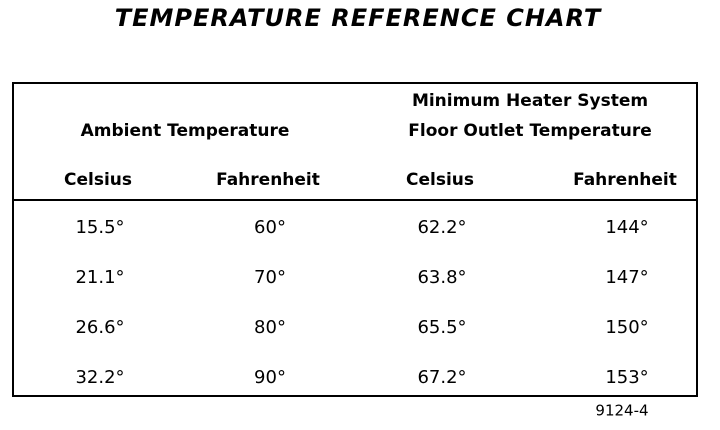 This screenshot has height=430, width=720. I want to click on cell: 70°, so click(270, 277).